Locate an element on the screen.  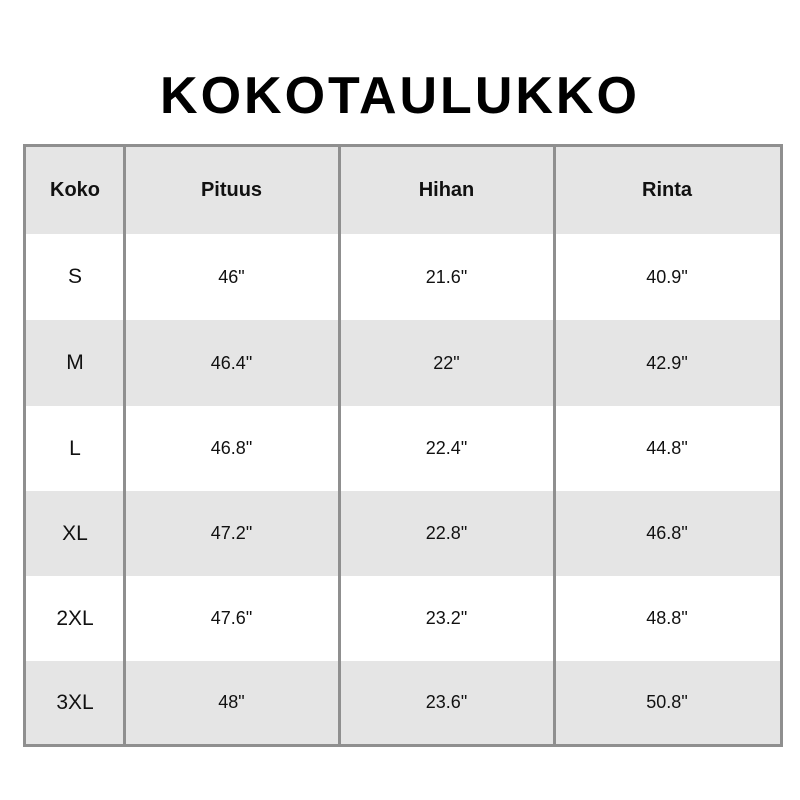
header-size: Koko is located at coordinates (75, 190).